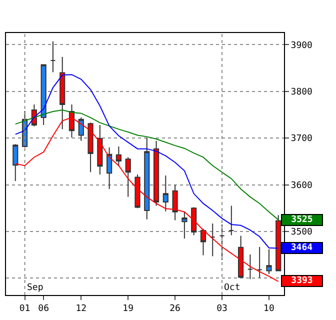  What do you see at coordinates (301, 139) in the screenshot?
I see `y-tick-label: 3700` at bounding box center [301, 139].